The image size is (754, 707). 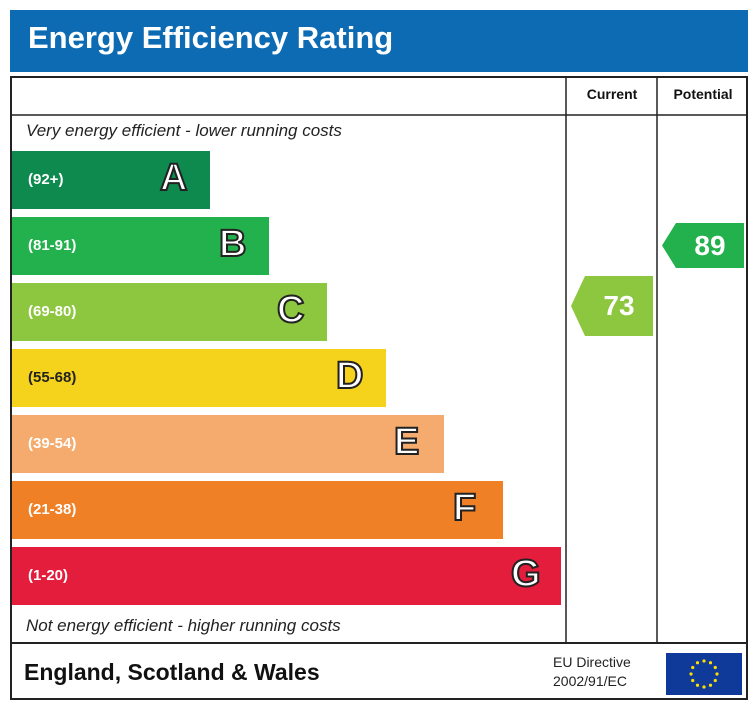 I want to click on eu-directive-number: 2002/91/EC, so click(x=590, y=681).